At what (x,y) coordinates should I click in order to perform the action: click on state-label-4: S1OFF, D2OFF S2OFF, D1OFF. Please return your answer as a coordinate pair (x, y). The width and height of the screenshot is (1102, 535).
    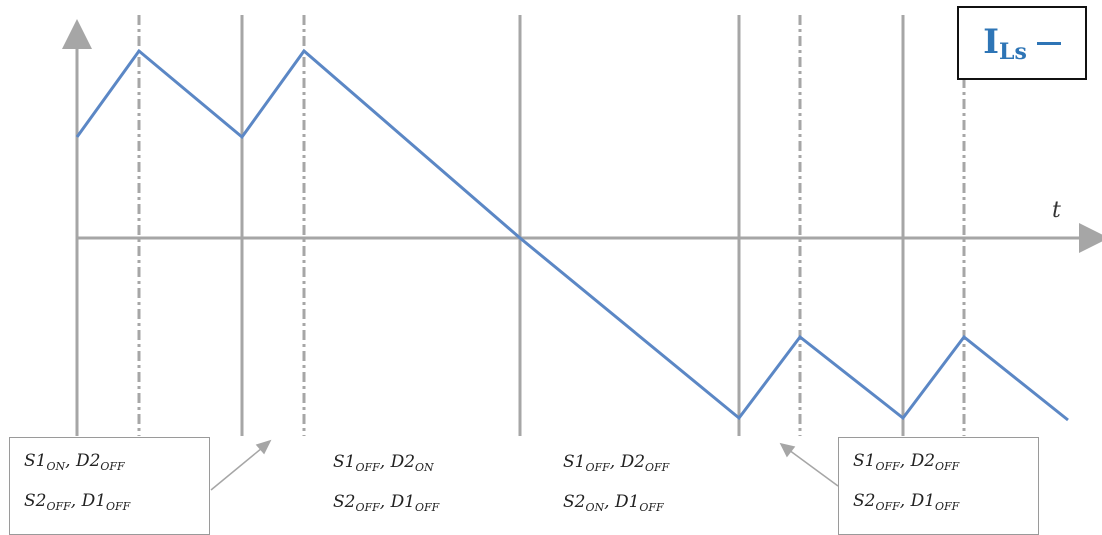
    Looking at the image, I should click on (938, 486).